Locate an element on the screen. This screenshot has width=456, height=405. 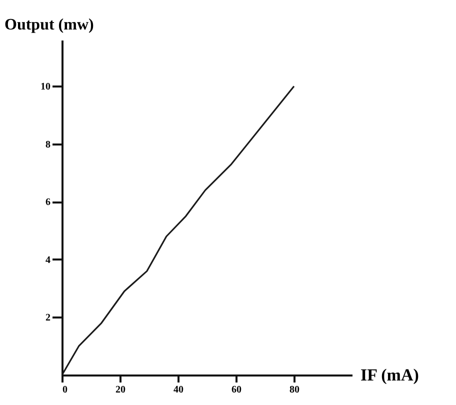
y-tick-label: 6 is located at coordinates (48, 202).